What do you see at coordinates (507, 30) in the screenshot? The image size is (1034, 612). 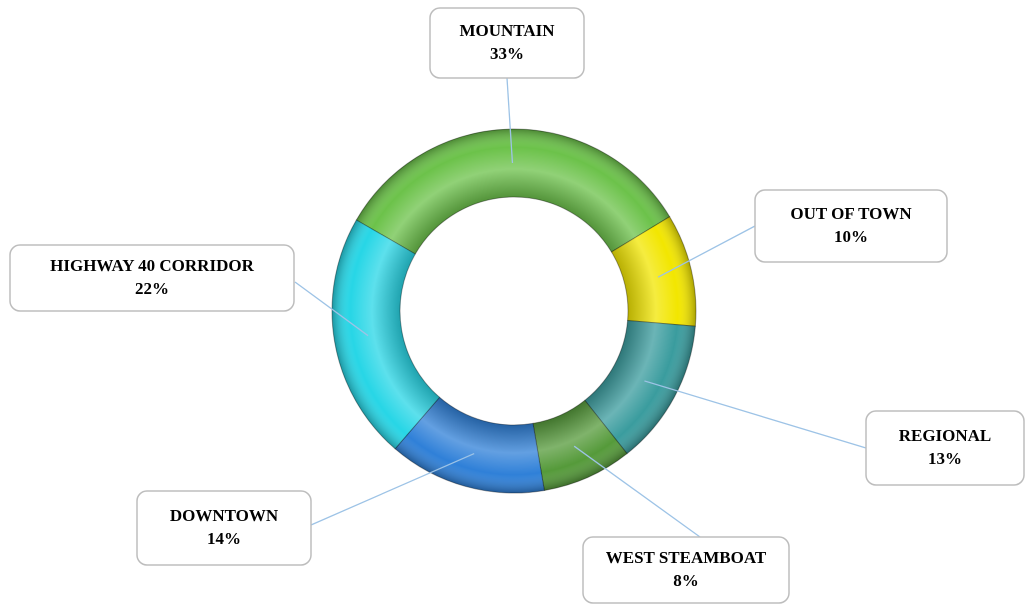 I see `category-label: MOUNTAIN` at bounding box center [507, 30].